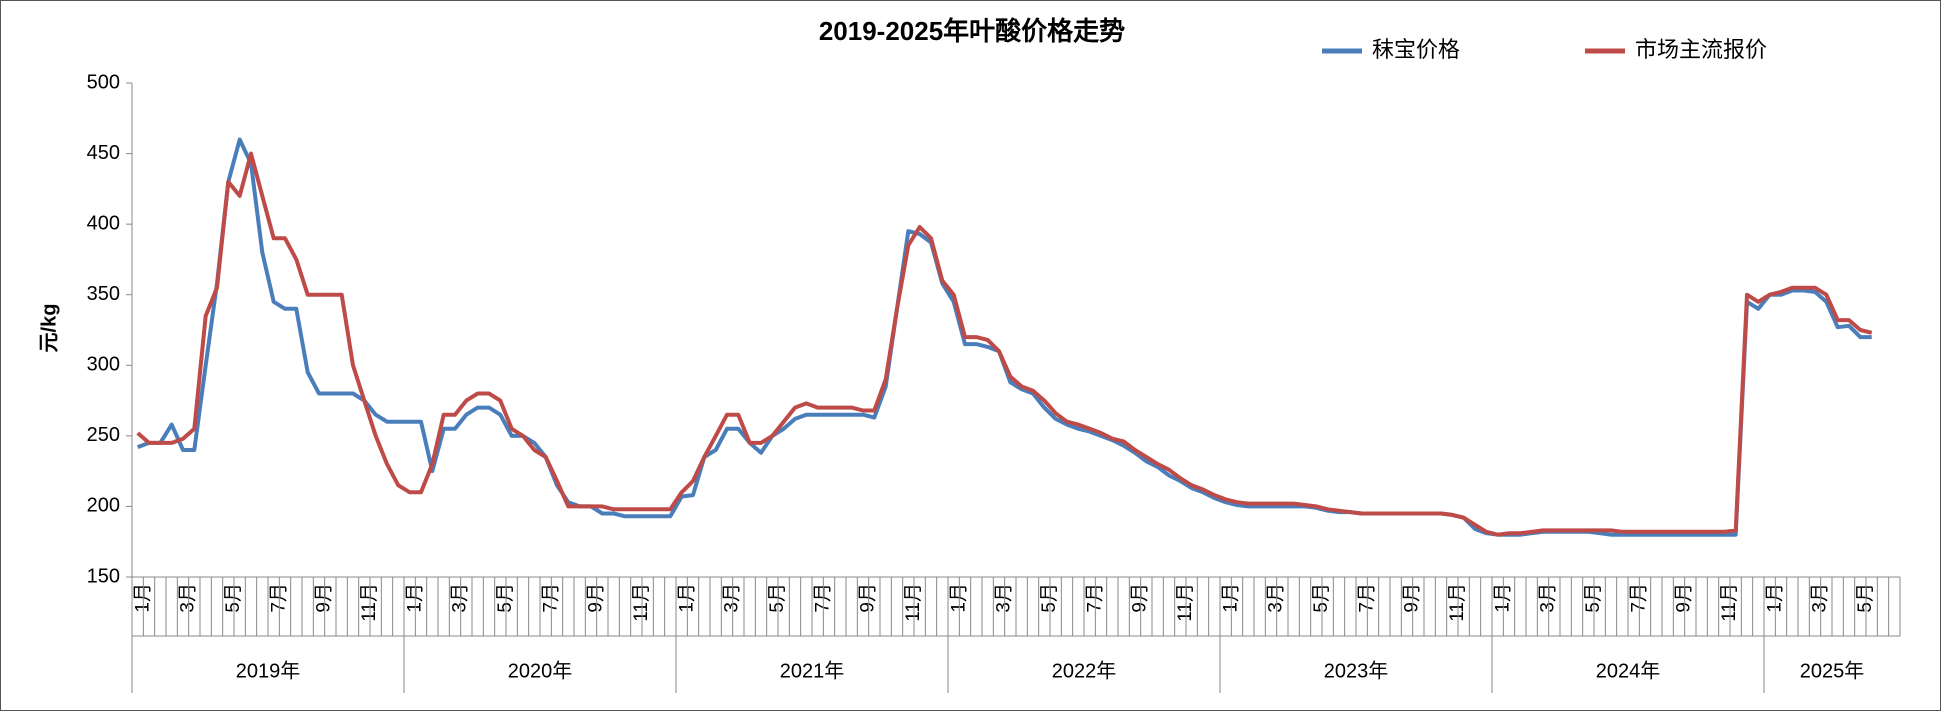  I want to click on y-tick-label: 500, so click(103, 82).